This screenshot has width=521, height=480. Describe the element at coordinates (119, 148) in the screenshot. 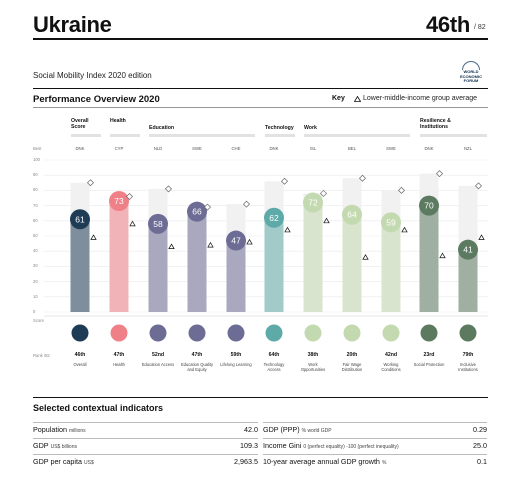

I see `best-country-label: CYP` at that location.